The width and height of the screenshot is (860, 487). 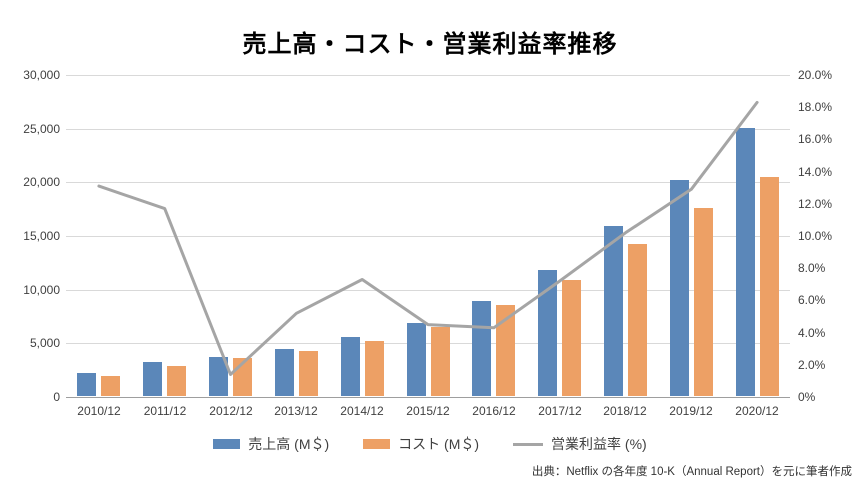 I want to click on x-axis-tick-label: 2011/12, so click(x=165, y=411).